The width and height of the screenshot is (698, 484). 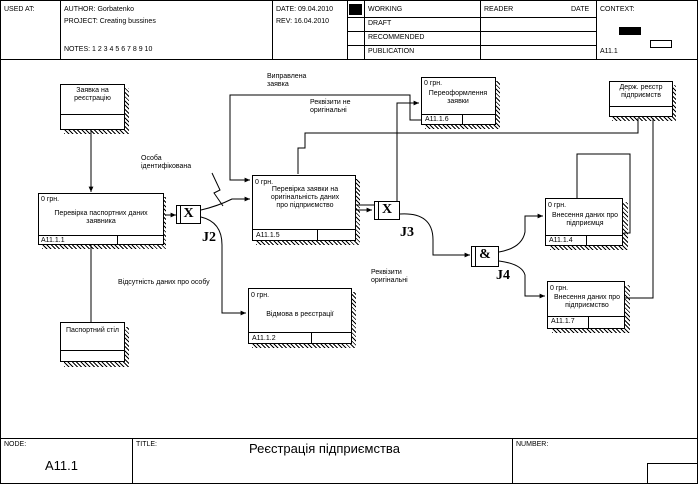 I want to click on junction-label-j4: J4, so click(x=503, y=275).